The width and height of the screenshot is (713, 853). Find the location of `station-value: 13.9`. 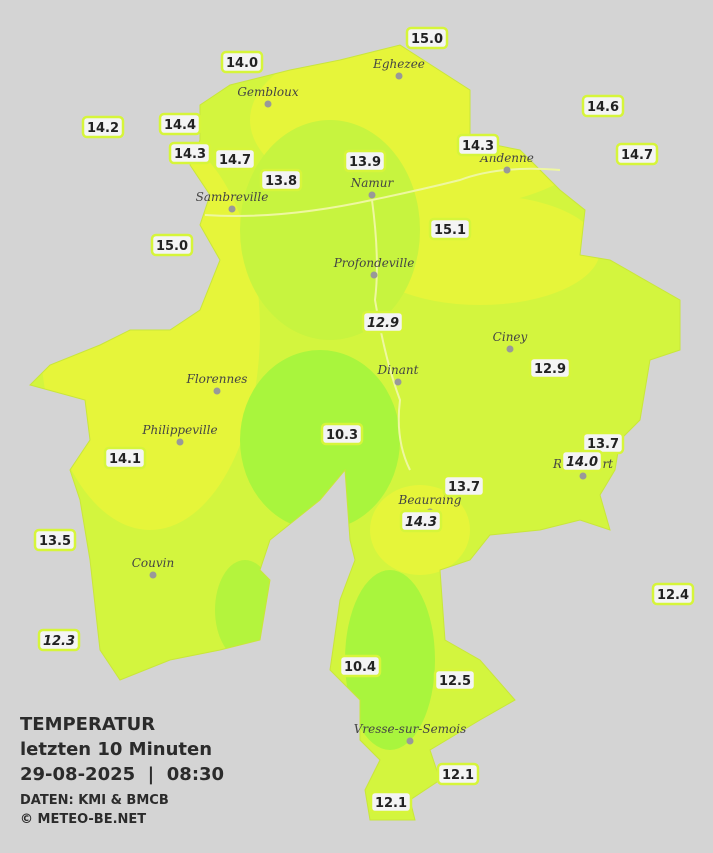

station-value: 13.9 is located at coordinates (365, 162).